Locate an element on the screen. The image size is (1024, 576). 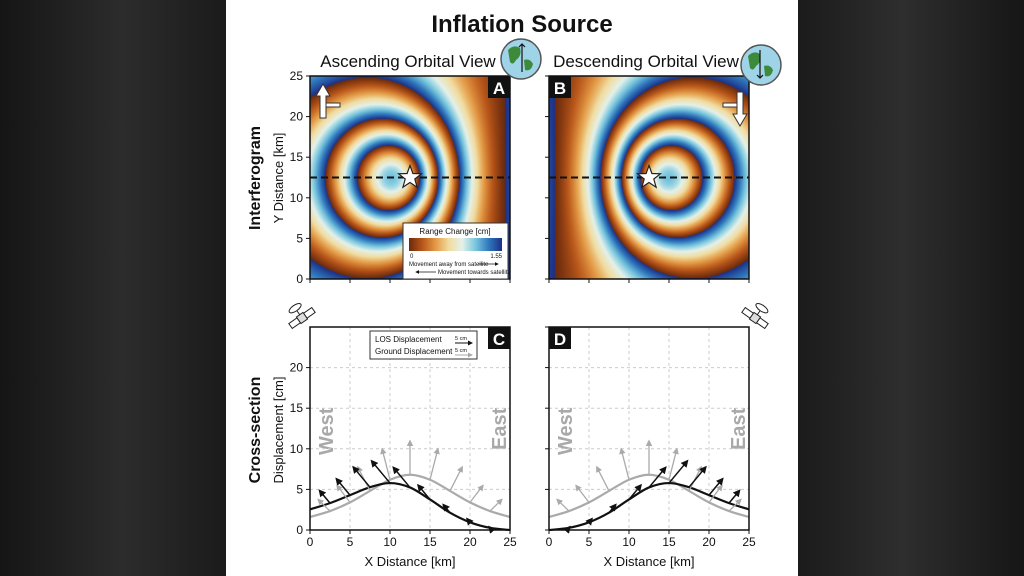
panel-d-badge is located at coordinates (560, 338).